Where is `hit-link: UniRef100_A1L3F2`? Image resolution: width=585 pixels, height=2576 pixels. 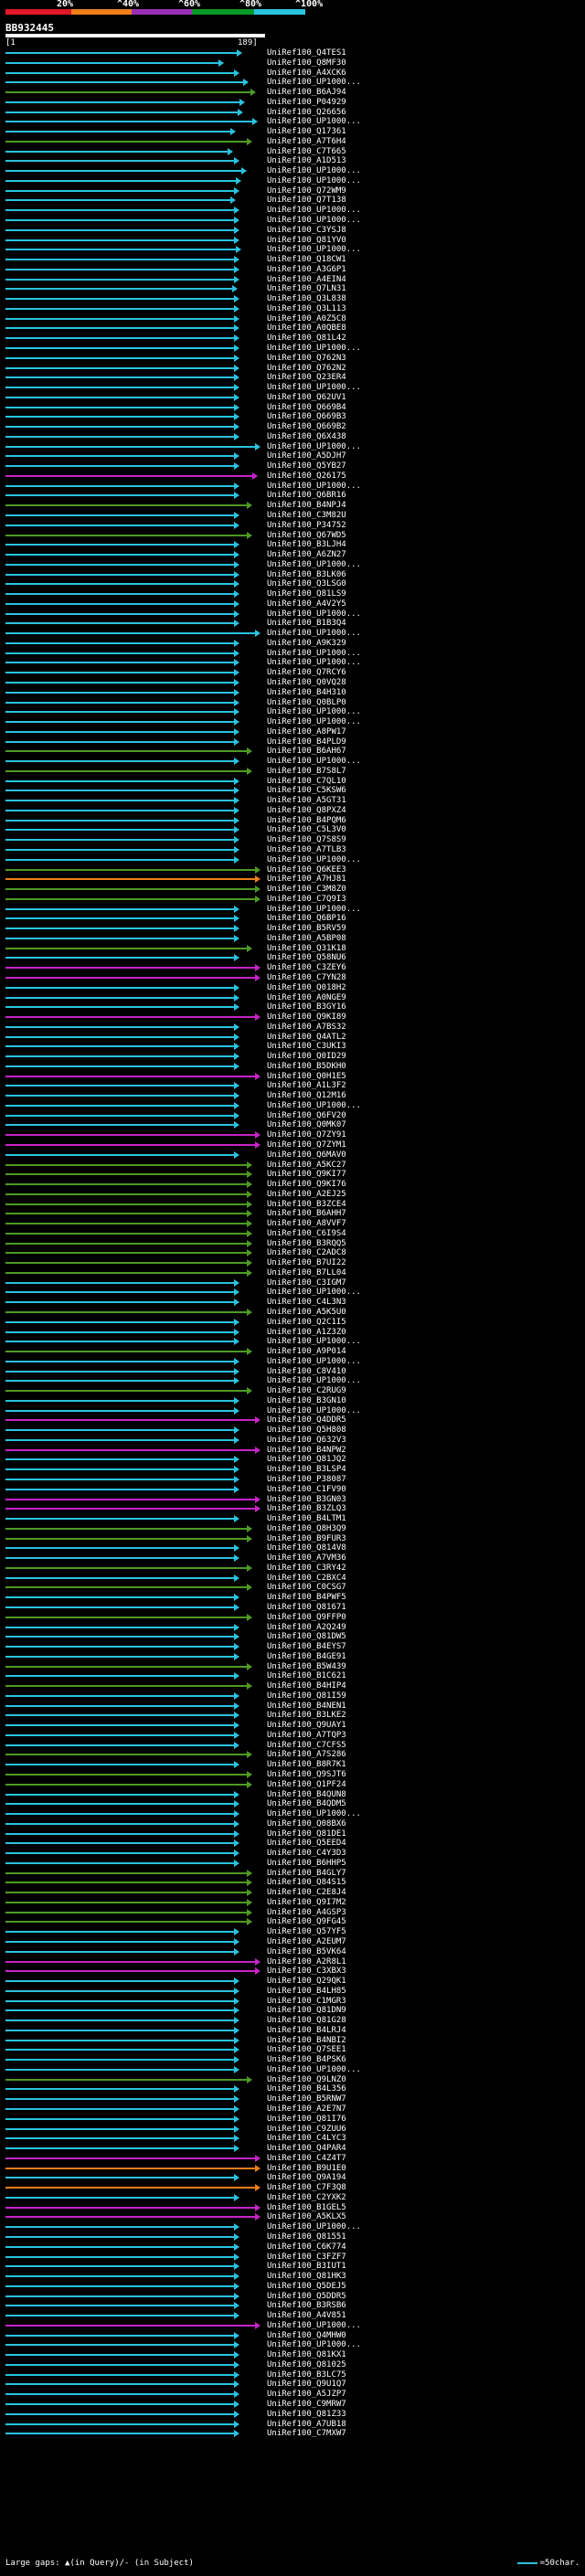
hit-link: UniRef100_A1L3F2 is located at coordinates (307, 1086).